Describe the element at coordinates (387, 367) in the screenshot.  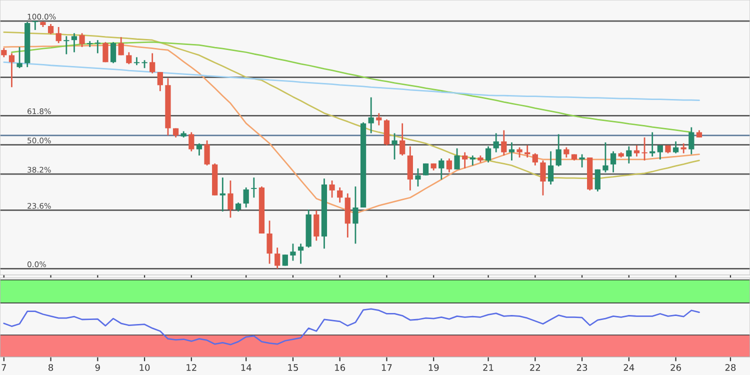
I see `x-tick-label: 17` at that location.